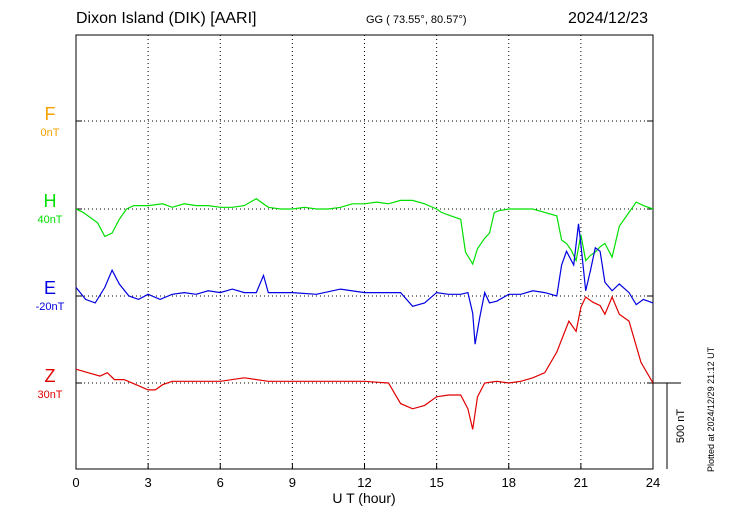 The image size is (730, 520). What do you see at coordinates (50, 201) in the screenshot?
I see `component-label-h: H` at bounding box center [50, 201].